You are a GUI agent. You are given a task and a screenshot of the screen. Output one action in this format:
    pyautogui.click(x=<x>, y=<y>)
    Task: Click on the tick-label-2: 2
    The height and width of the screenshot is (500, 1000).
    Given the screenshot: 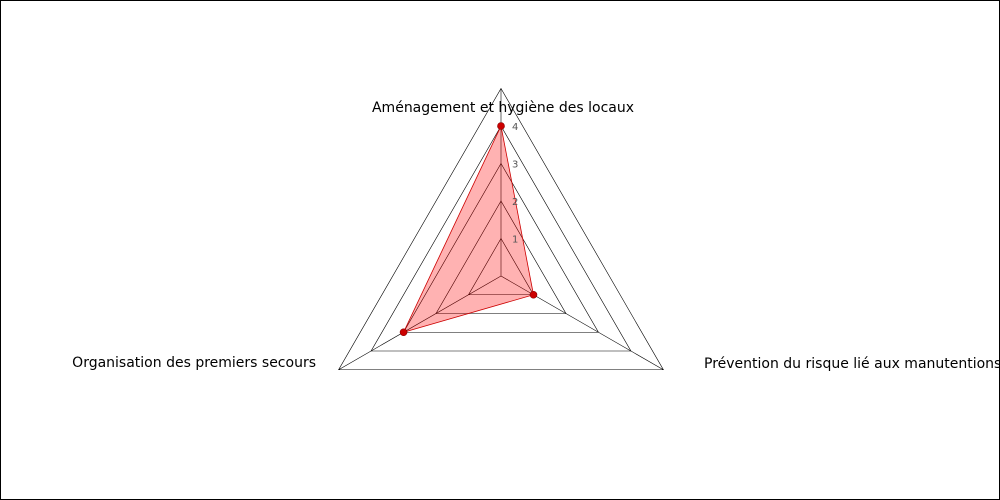 What is the action you would take?
    pyautogui.click(x=515, y=202)
    